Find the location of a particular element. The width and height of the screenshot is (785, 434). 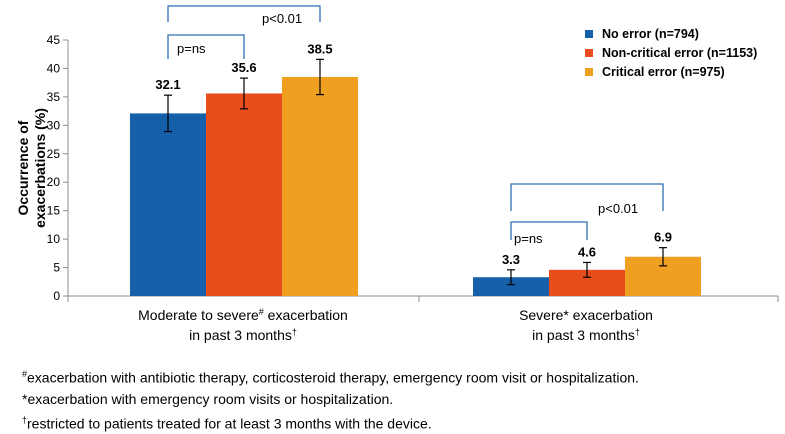

y-tick-label: 35 is located at coordinates (54, 97).